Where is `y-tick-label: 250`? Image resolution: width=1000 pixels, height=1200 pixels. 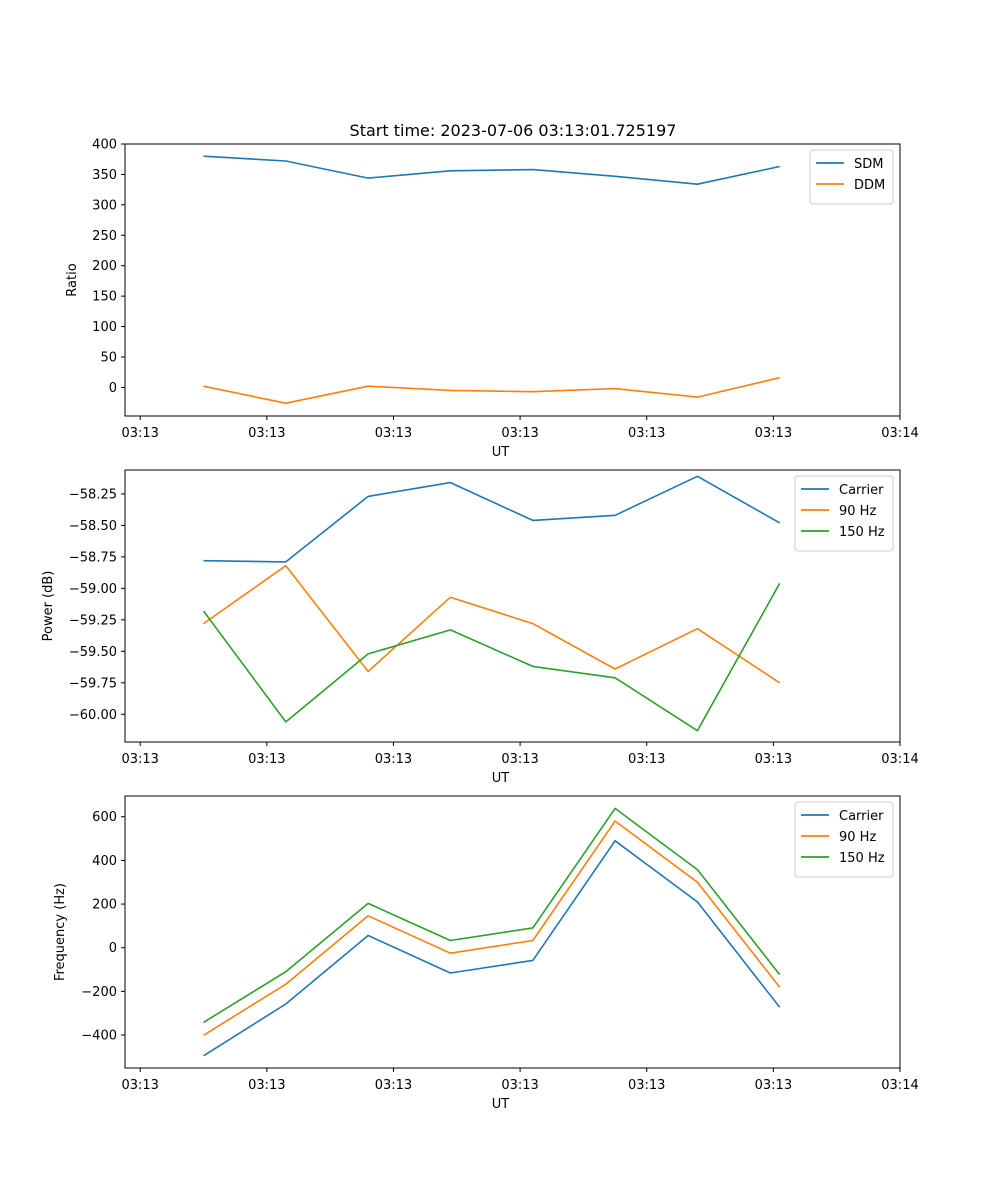 y-tick-label: 250 is located at coordinates (104, 236).